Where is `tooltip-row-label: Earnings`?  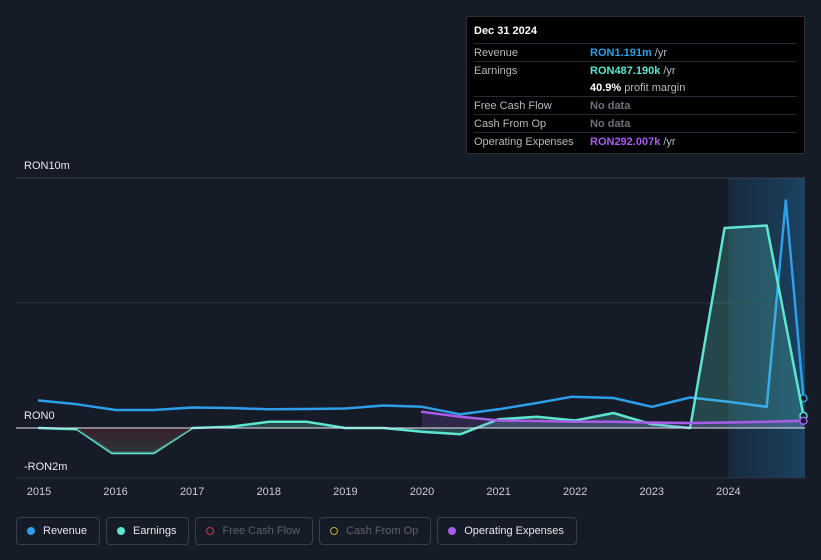
tooltip-row-label: Earnings is located at coordinates (496, 70).